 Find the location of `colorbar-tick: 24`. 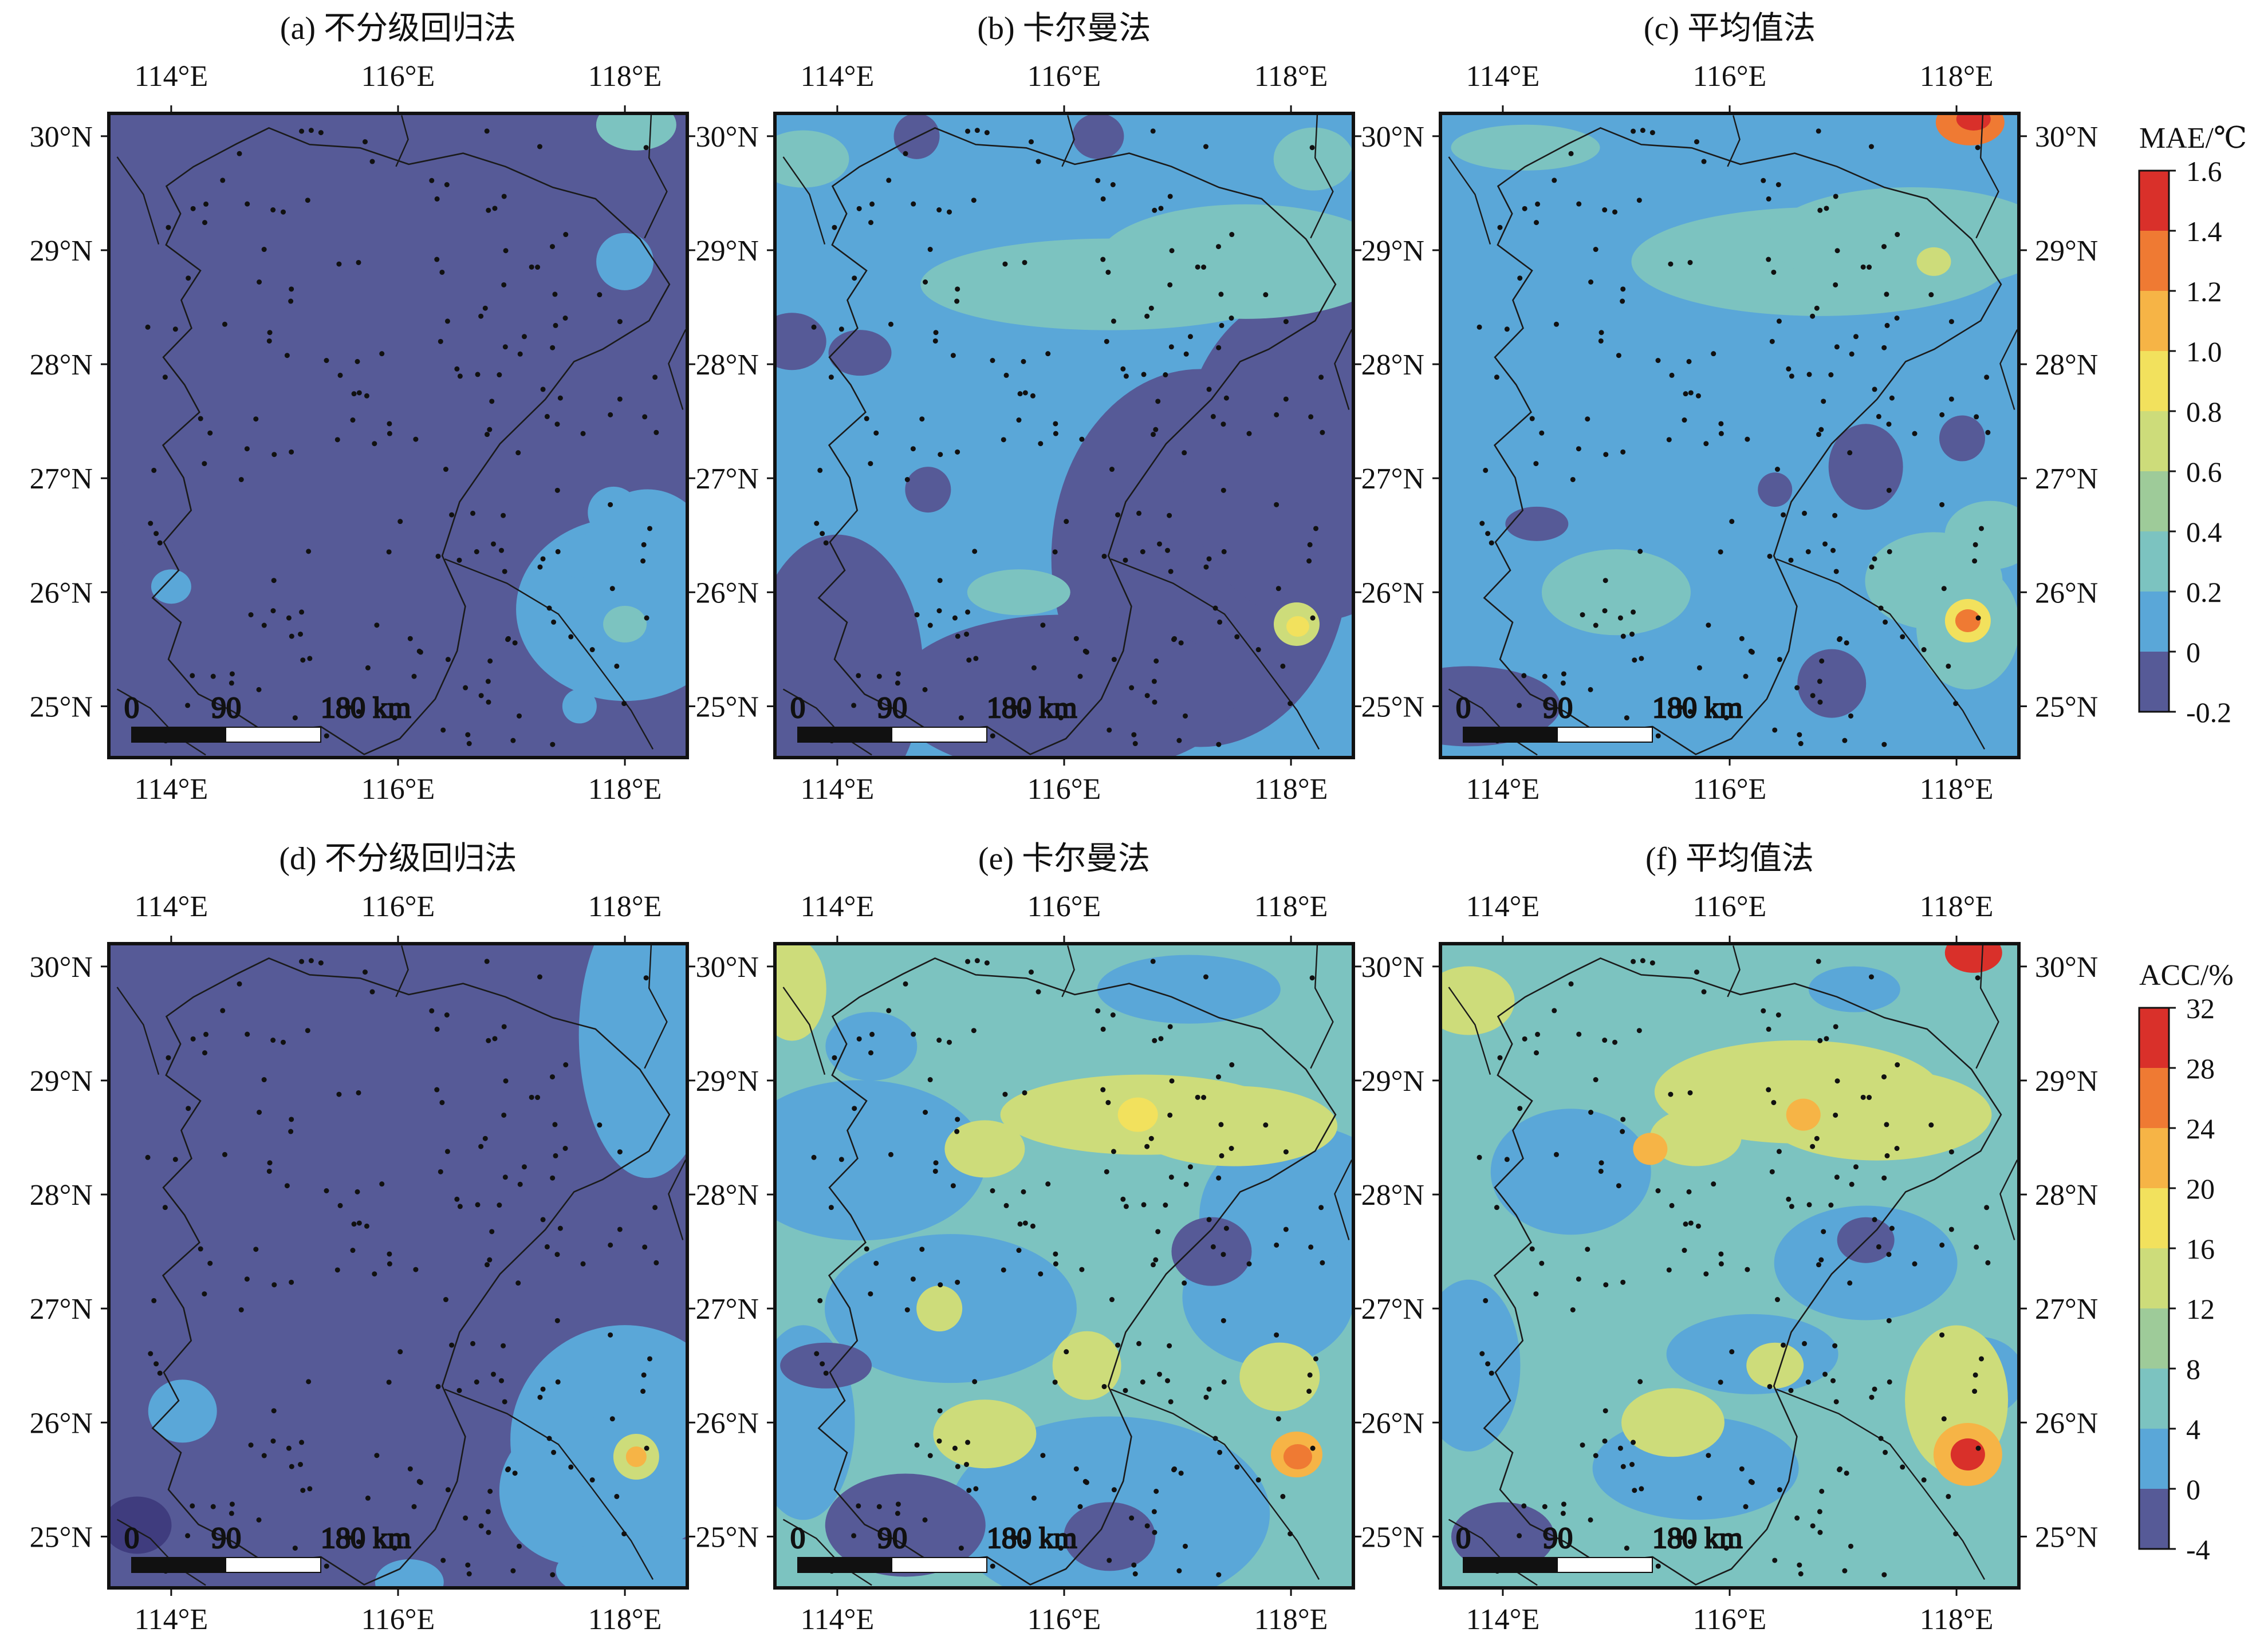

colorbar-tick: 24 is located at coordinates (2200, 1129).